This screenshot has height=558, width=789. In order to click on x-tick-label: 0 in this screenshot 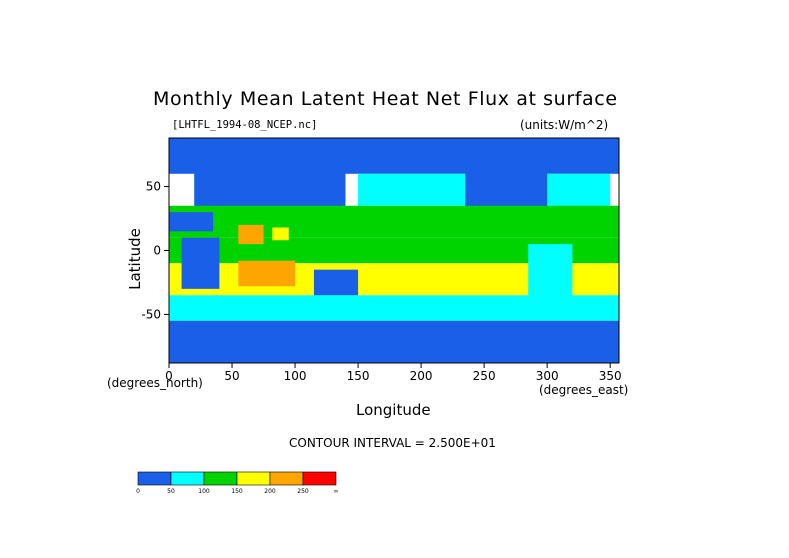, I will do `click(169, 376)`.